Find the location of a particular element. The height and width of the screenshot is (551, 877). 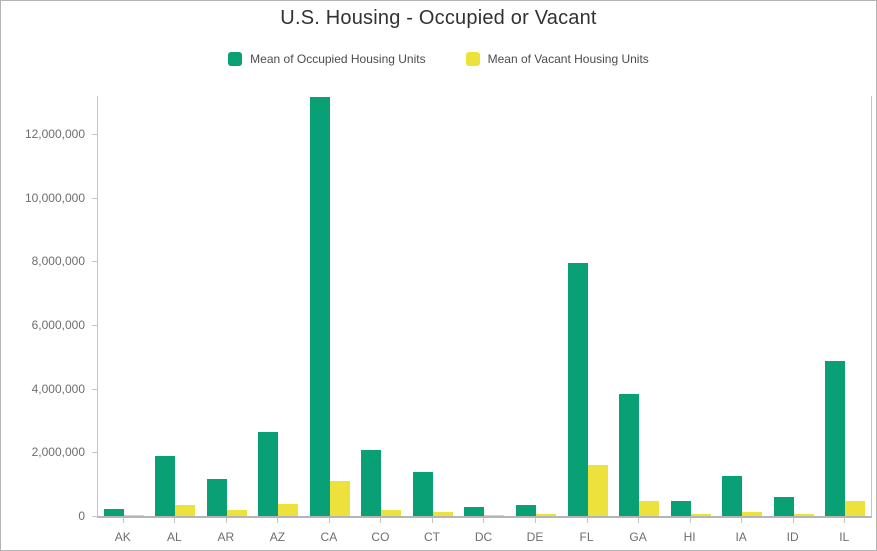

bar-vacant-ia is located at coordinates (752, 513).